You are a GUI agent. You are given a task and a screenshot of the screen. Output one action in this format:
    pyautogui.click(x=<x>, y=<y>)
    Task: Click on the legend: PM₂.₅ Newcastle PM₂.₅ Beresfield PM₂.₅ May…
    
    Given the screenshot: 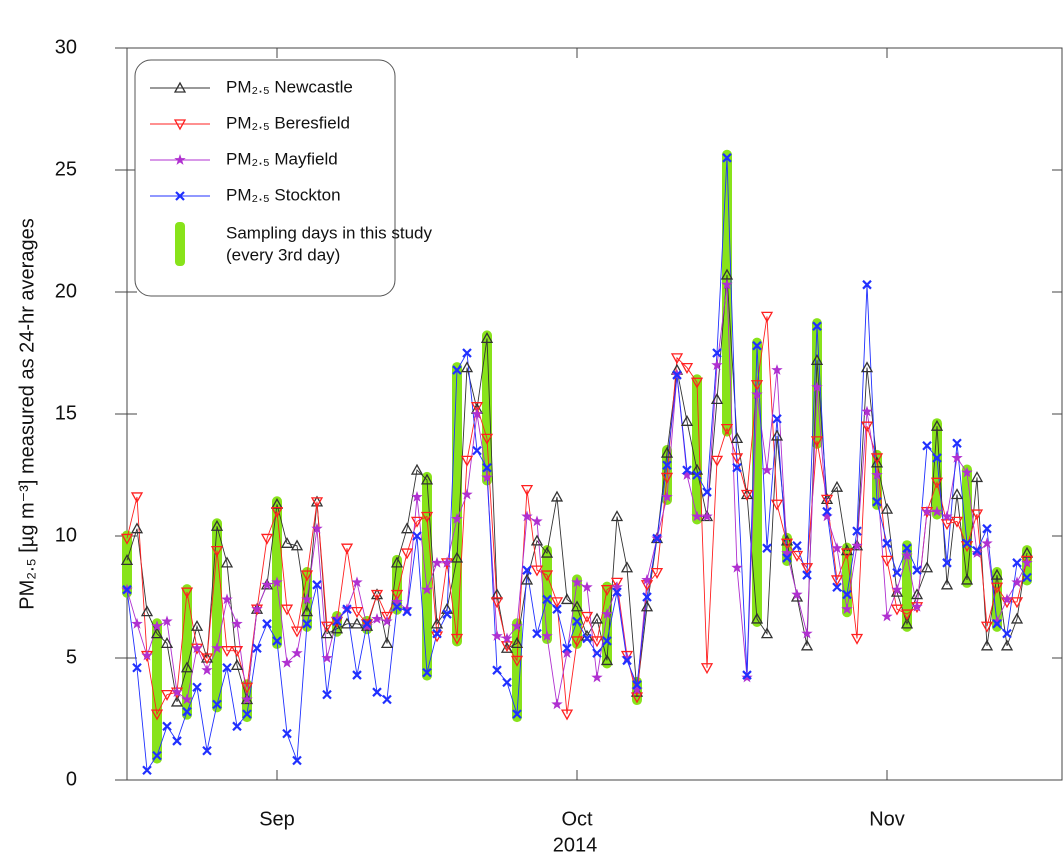 What is the action you would take?
    pyautogui.click(x=283, y=178)
    